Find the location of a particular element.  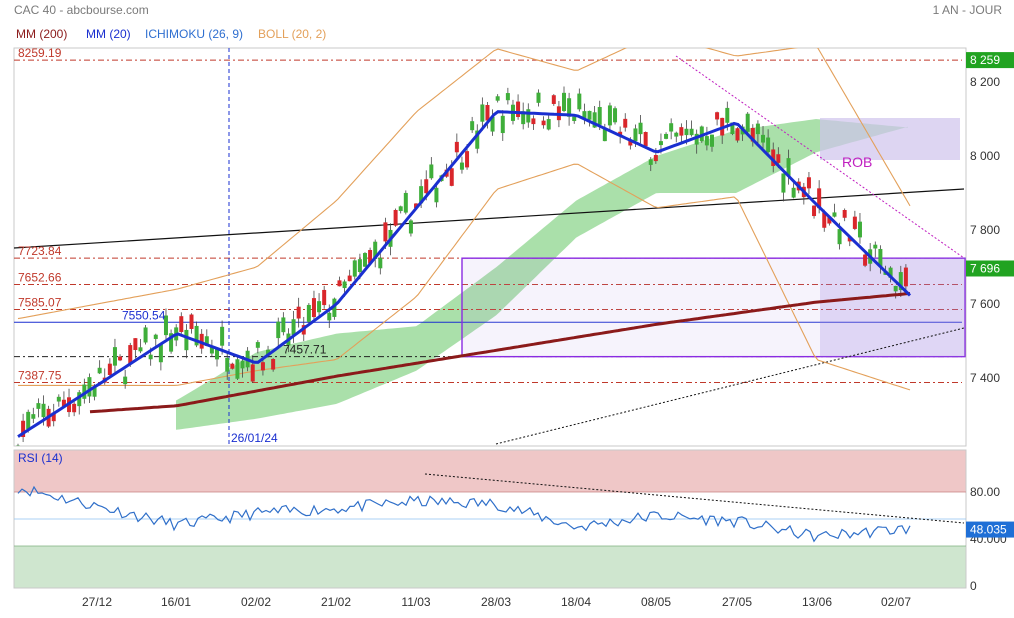

ichimoku-future-cloud is located at coordinates (890, 139).